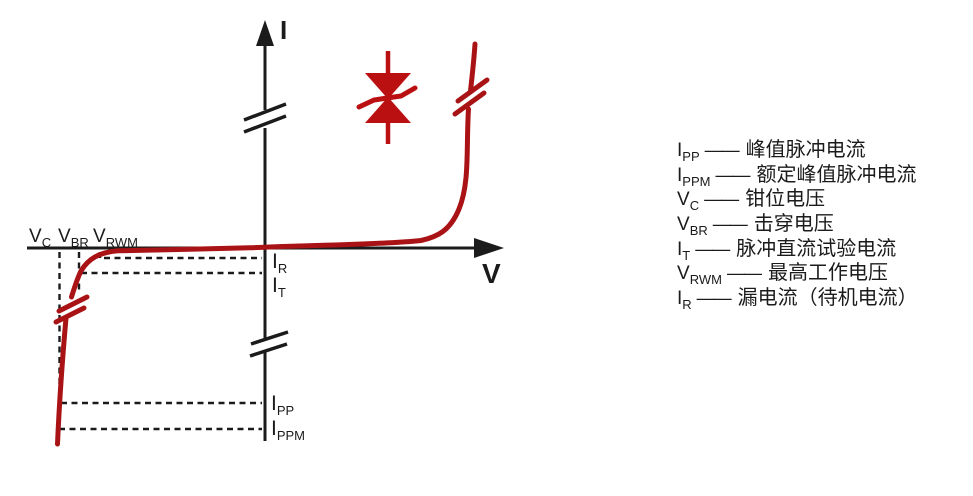  I want to click on legend-item-ipp: IPP —— 峰值脉冲电流, so click(822, 148).